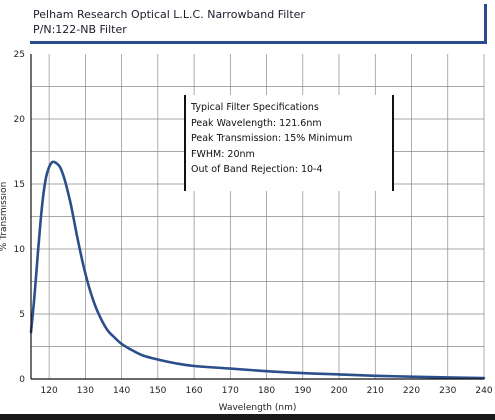 The height and width of the screenshot is (420, 495). What do you see at coordinates (230, 391) in the screenshot?
I see `x-tick-label: 170` at bounding box center [230, 391].